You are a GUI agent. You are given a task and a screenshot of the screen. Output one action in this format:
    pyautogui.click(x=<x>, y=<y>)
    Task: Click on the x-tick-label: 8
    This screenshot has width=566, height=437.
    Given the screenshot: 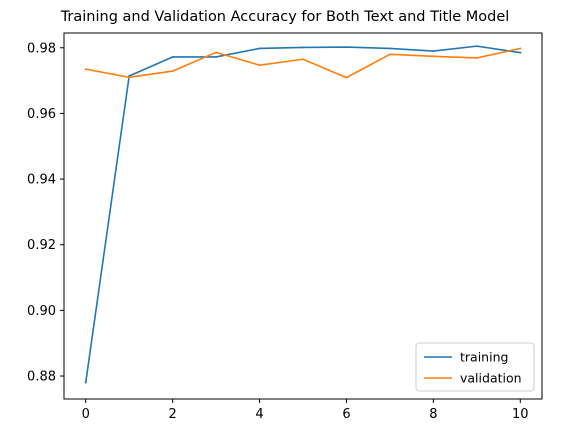 What is the action you would take?
    pyautogui.click(x=433, y=414)
    